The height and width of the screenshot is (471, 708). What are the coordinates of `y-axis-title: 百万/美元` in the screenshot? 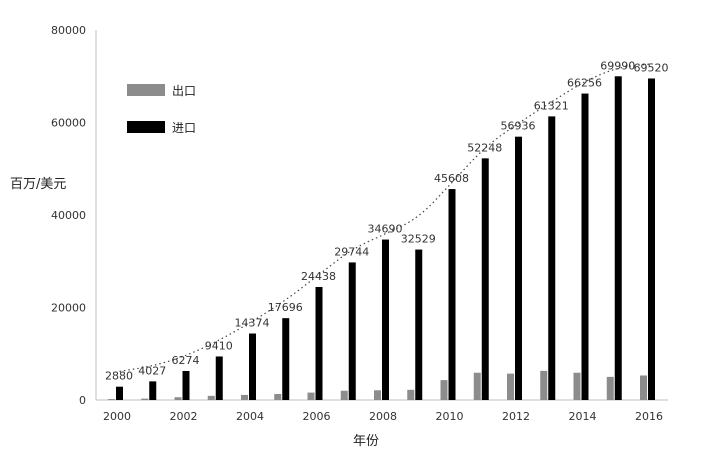 It's located at (38, 184).